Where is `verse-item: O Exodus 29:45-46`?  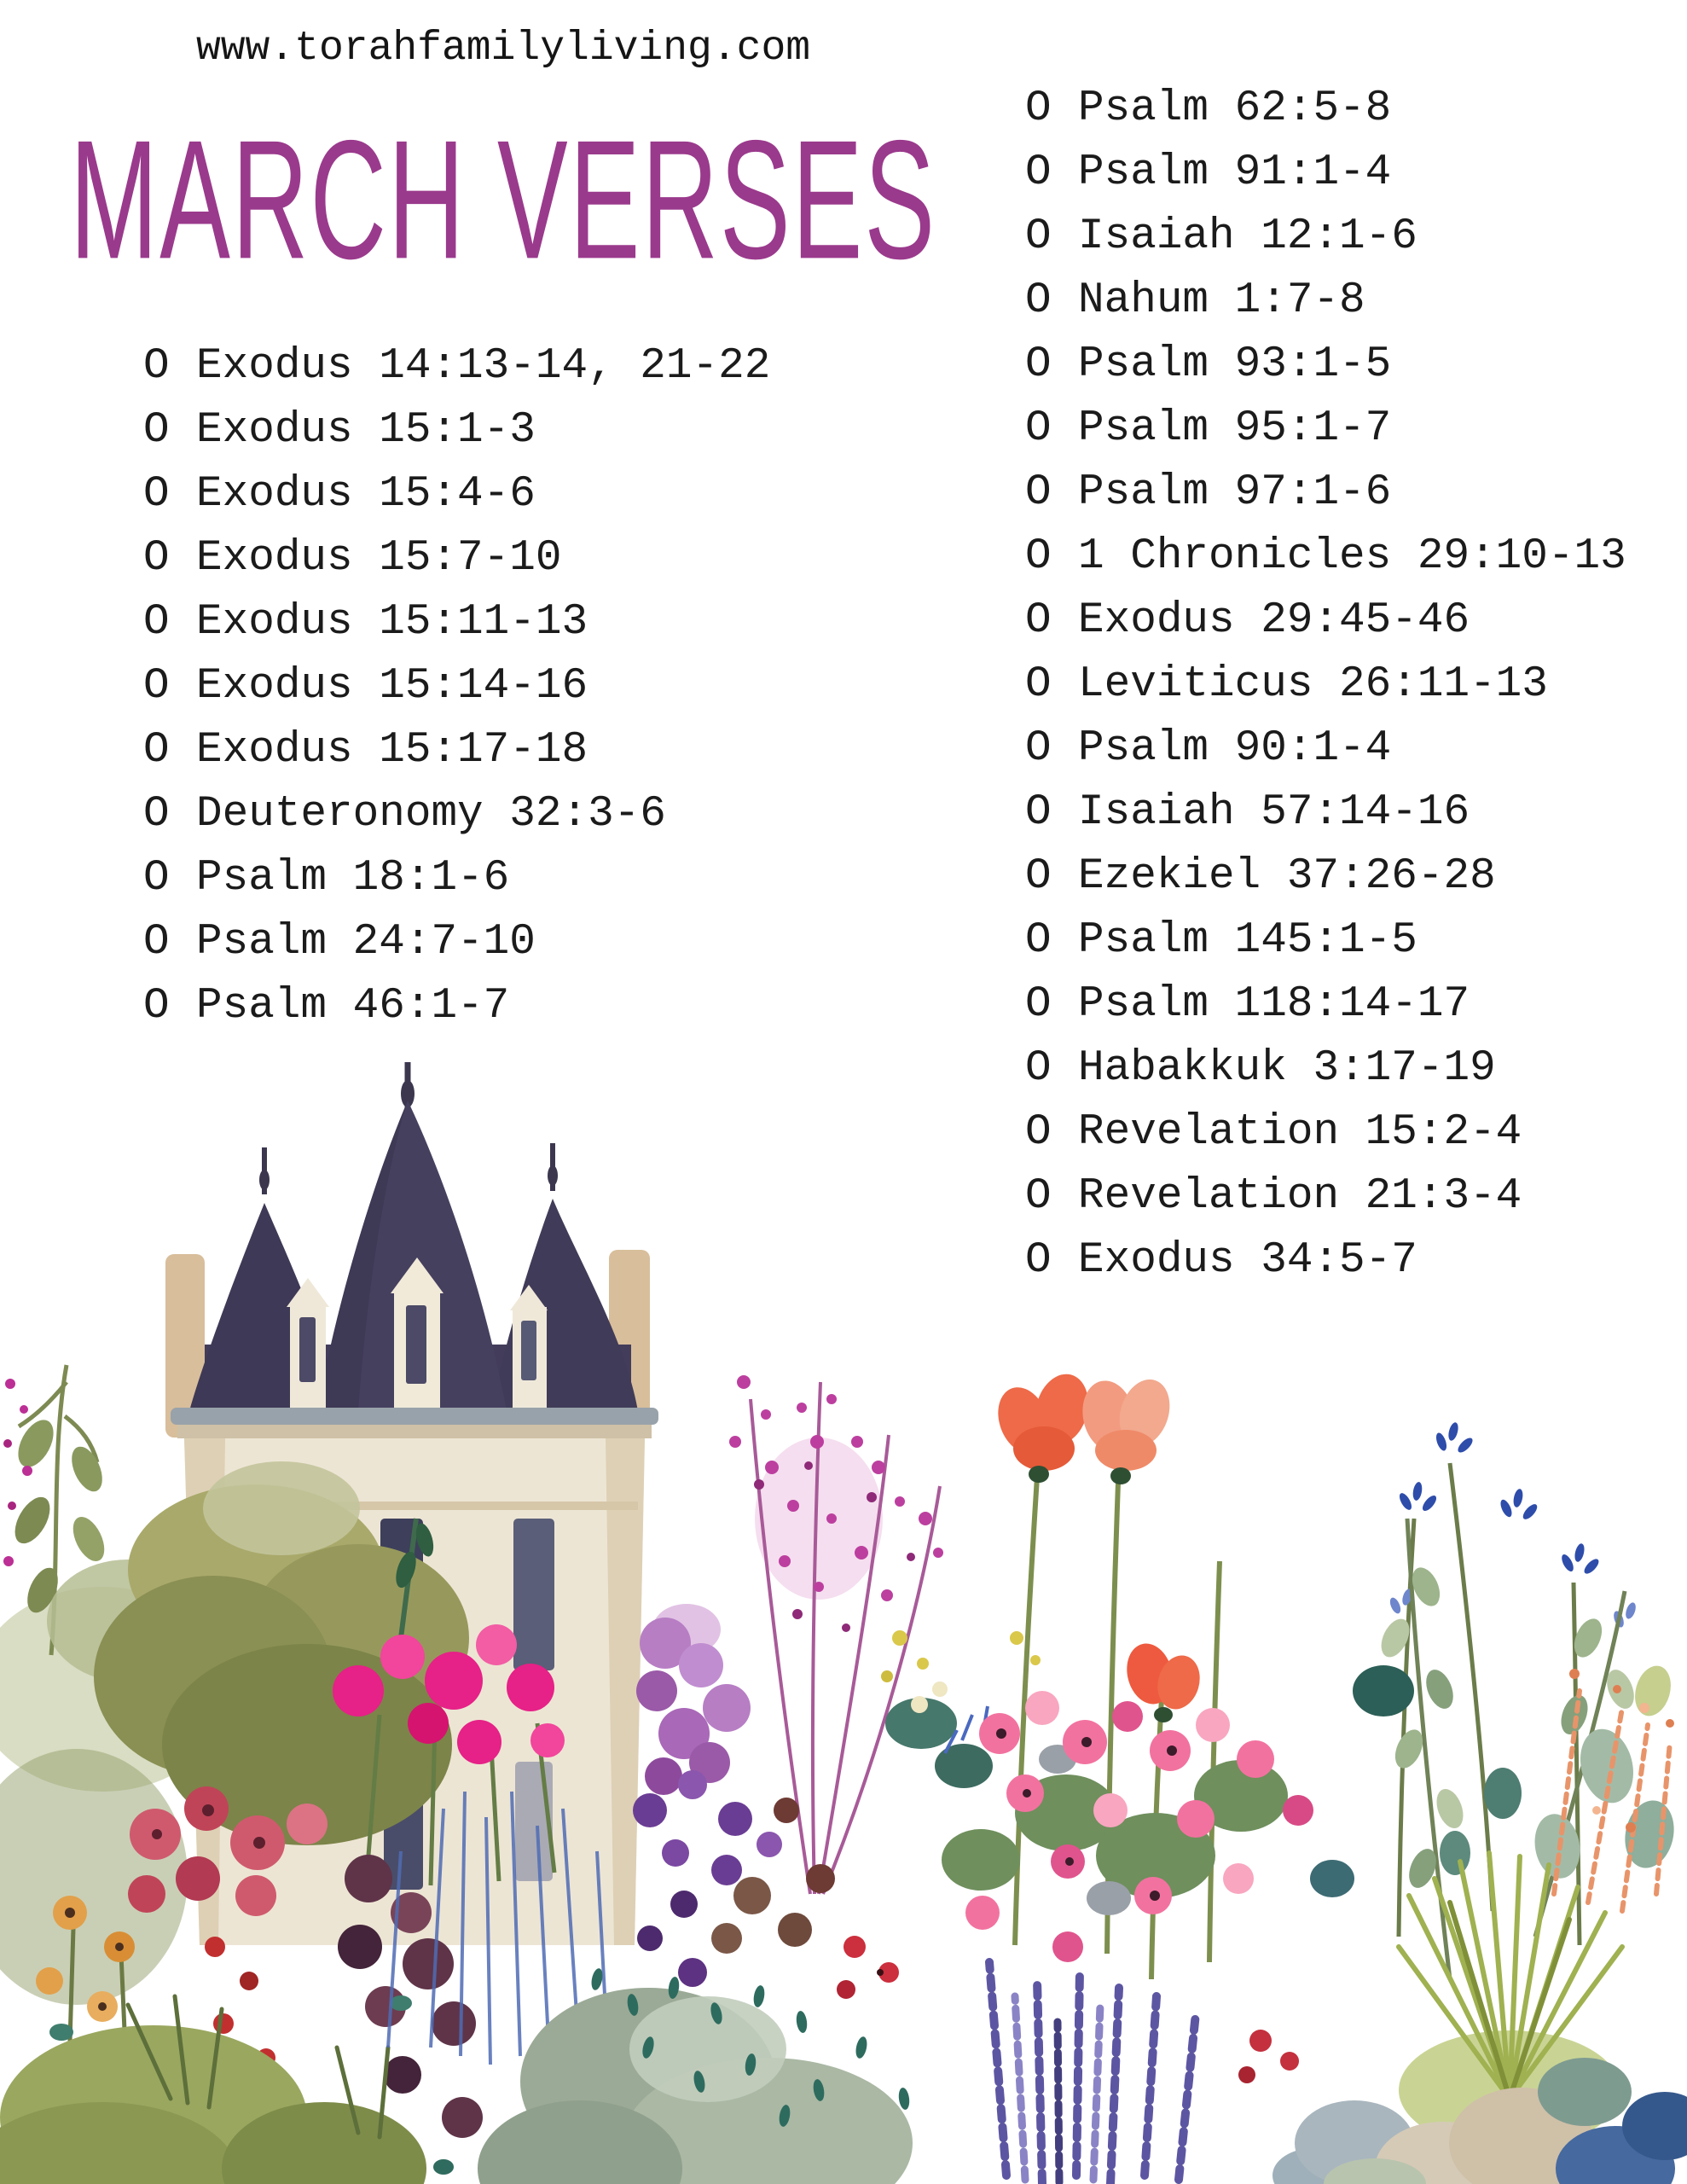 verse-item: O Exodus 29:45-46 is located at coordinates (1325, 621).